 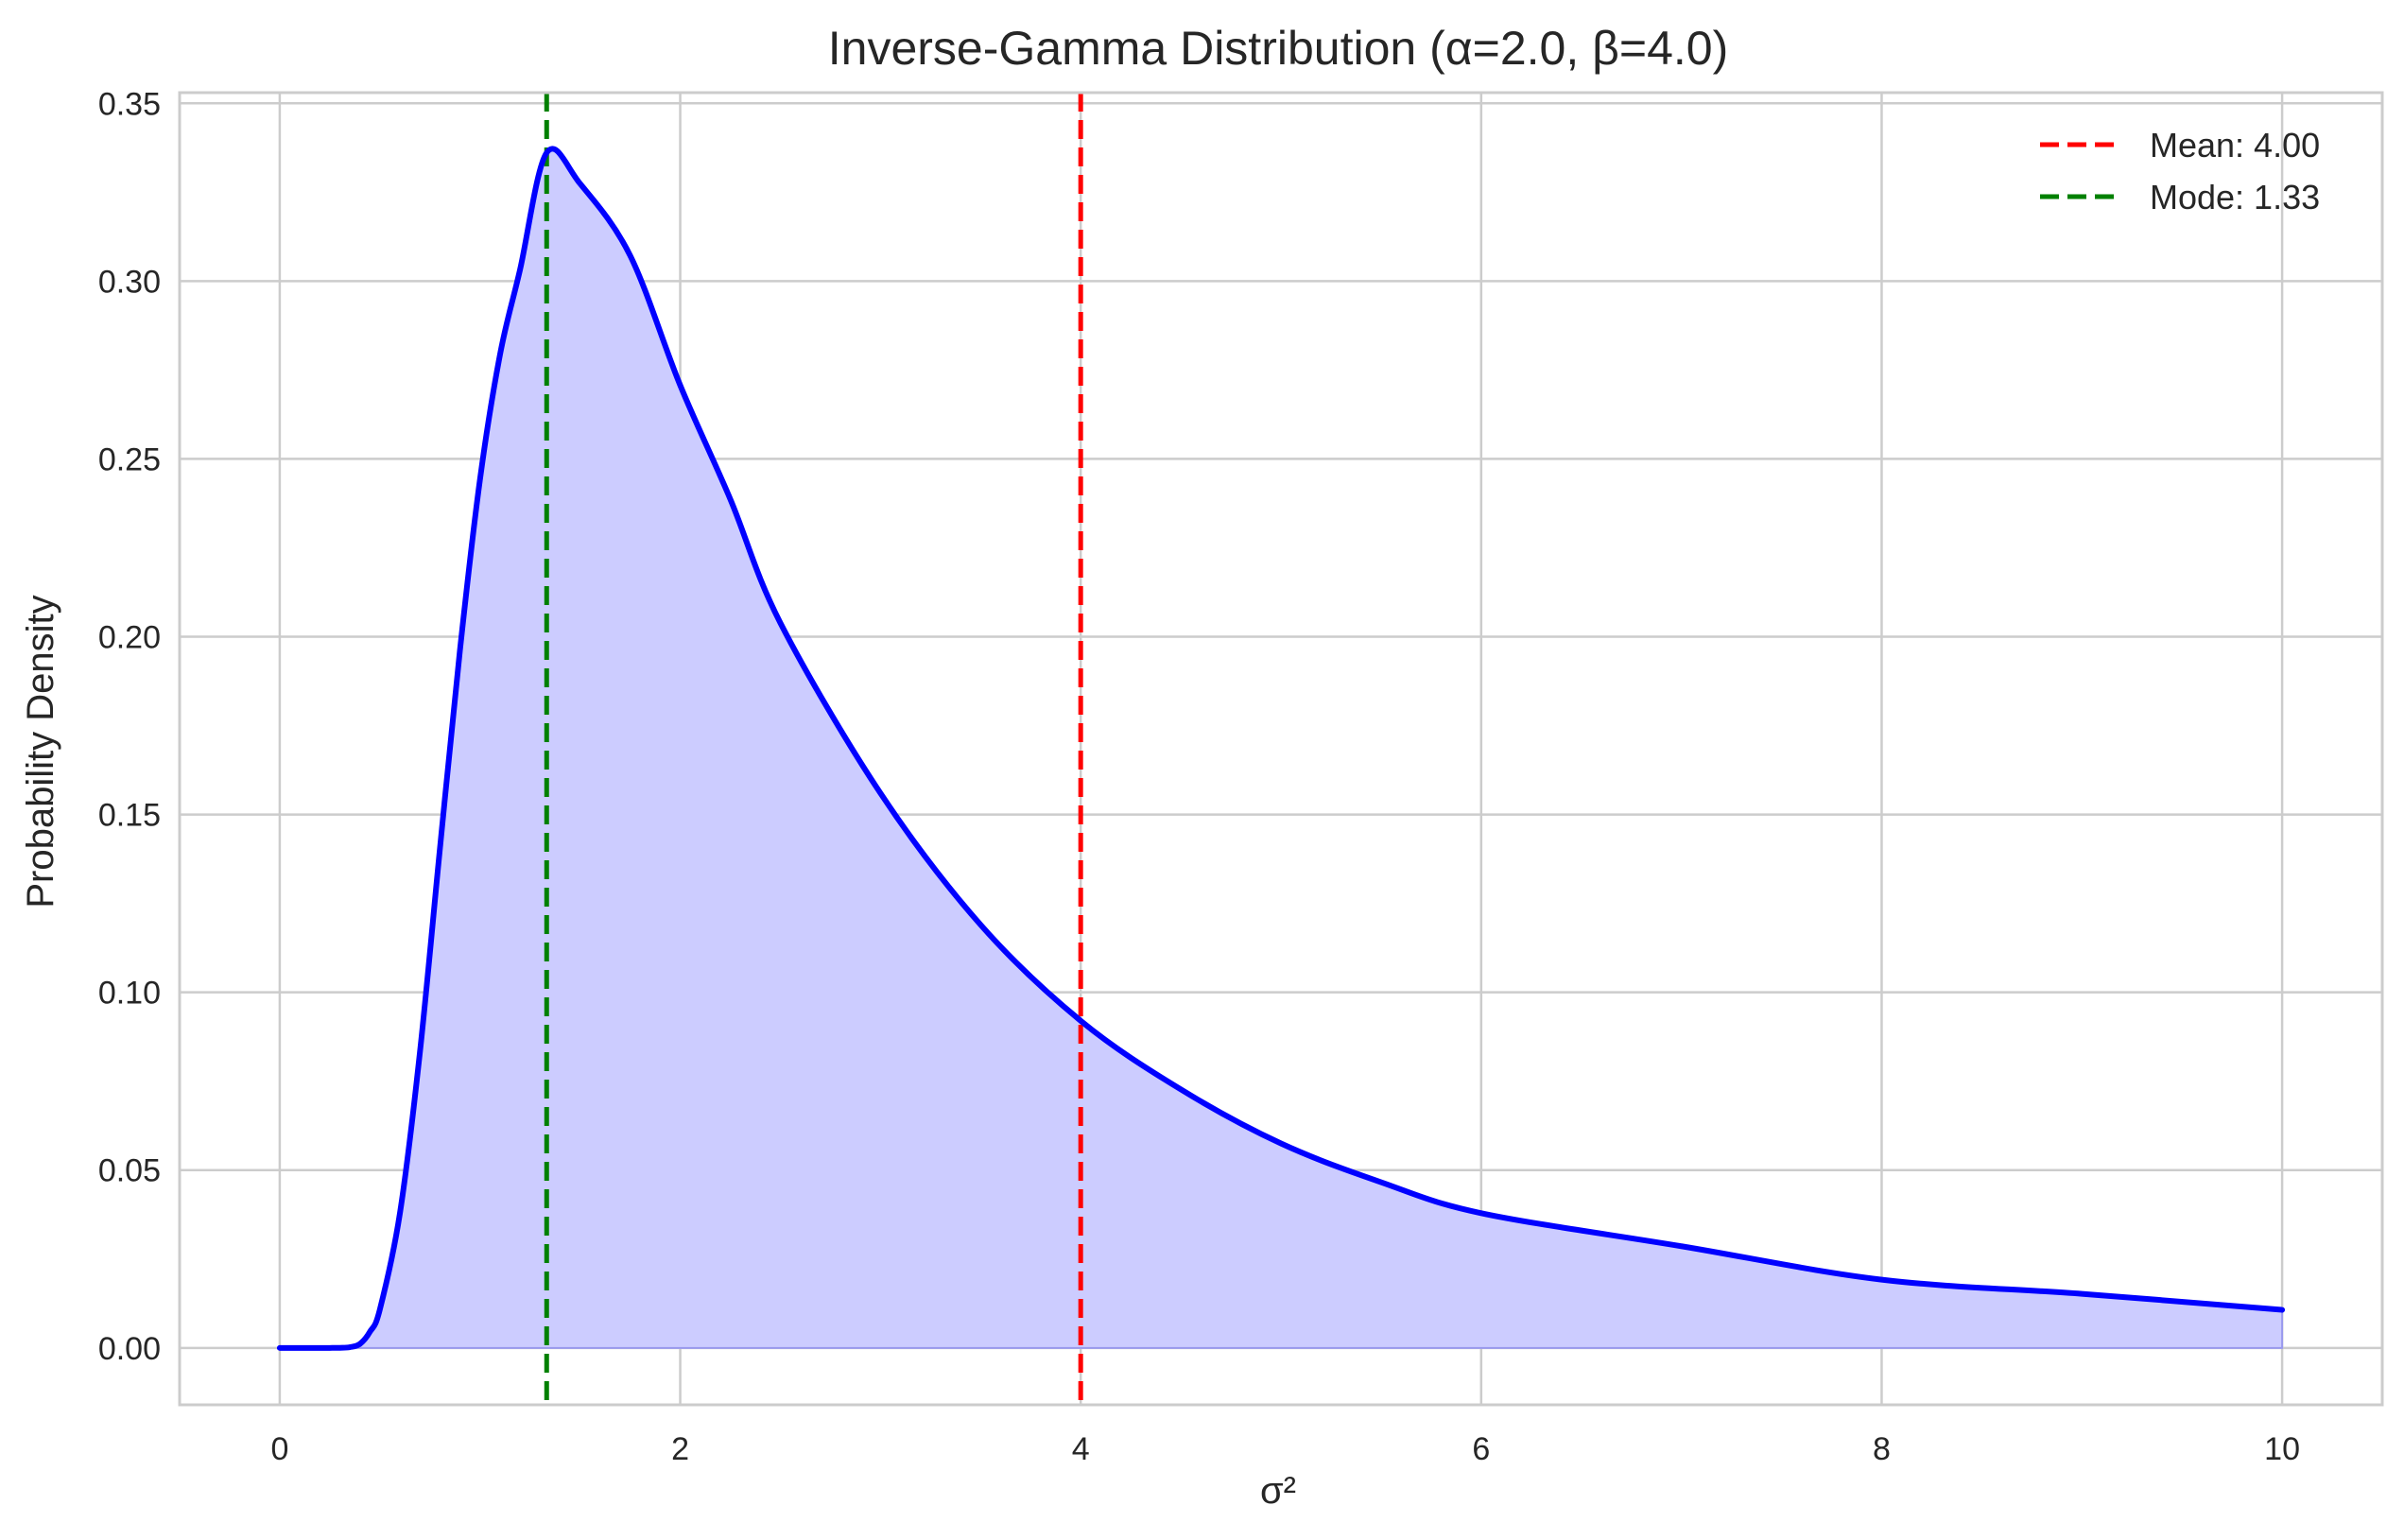 I want to click on x-tick-label: 0, so click(x=279, y=1449).